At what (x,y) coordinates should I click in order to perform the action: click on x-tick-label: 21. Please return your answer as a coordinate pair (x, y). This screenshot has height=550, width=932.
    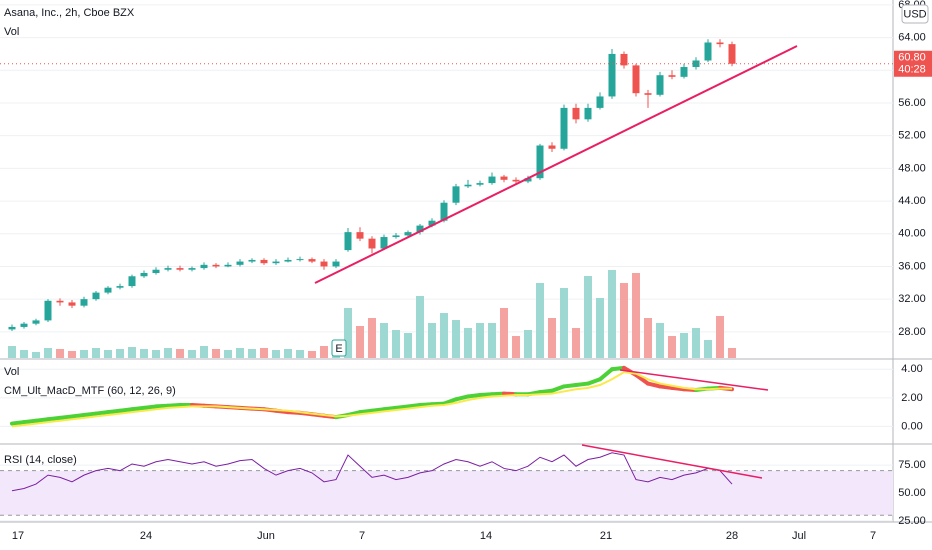
    Looking at the image, I should click on (606, 536).